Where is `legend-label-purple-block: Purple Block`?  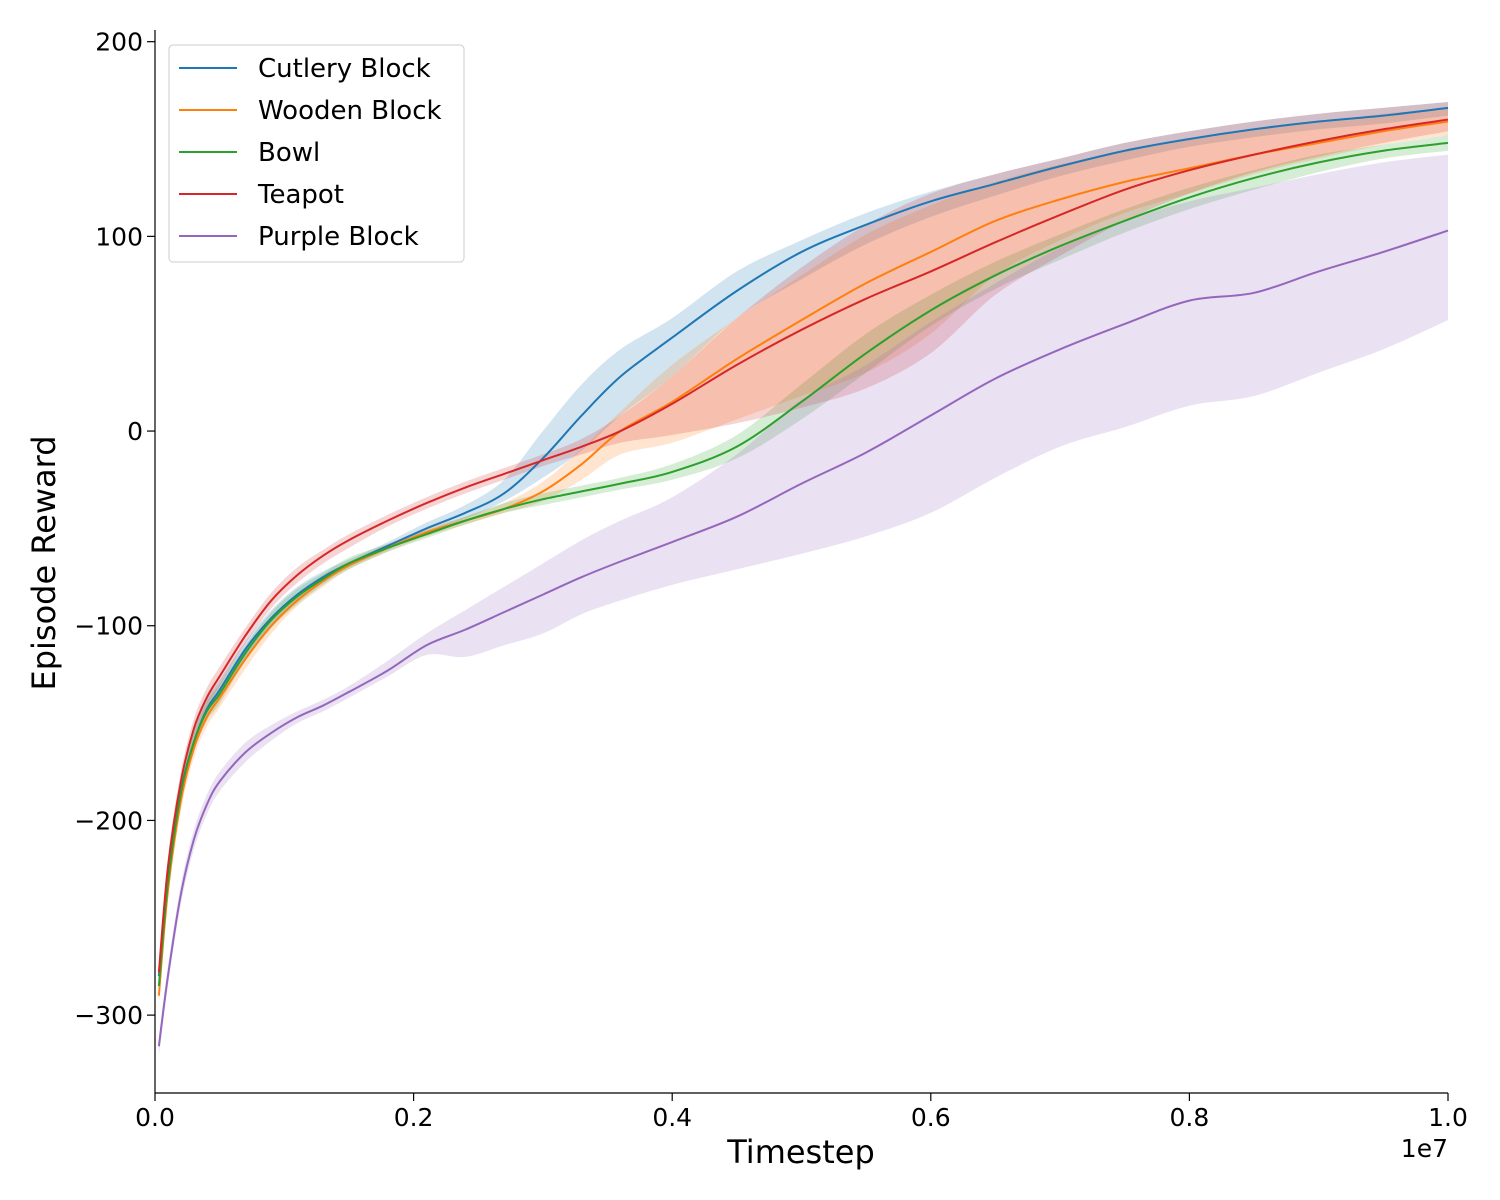 legend-label-purple-block: Purple Block is located at coordinates (338, 237).